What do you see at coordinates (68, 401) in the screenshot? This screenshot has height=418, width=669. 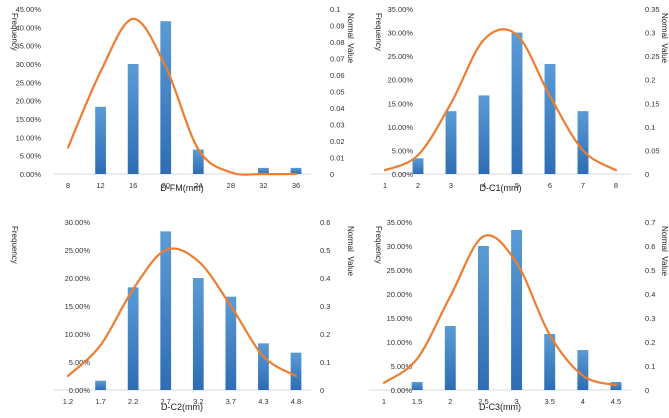 I see `x-axis-tick-label: 1.2` at bounding box center [68, 401].